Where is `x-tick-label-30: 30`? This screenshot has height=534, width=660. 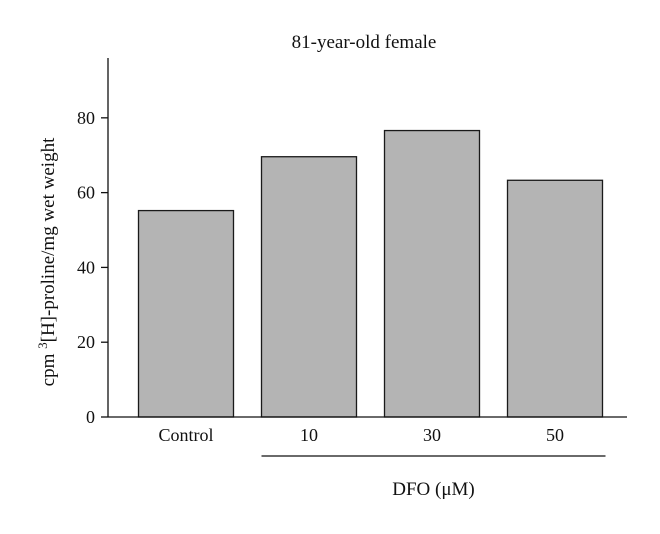 x-tick-label-30: 30 is located at coordinates (432, 435).